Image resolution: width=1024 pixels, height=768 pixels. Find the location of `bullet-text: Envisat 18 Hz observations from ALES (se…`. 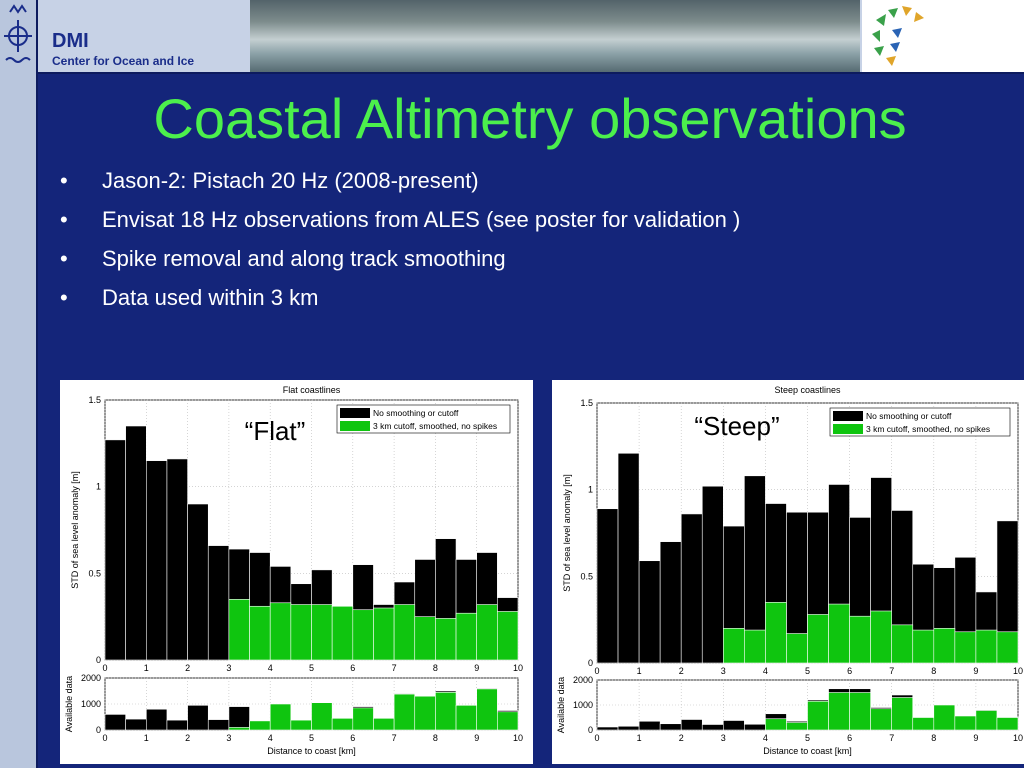

bullet-text: Envisat 18 Hz observations from ALES (se… is located at coordinates (421, 219).